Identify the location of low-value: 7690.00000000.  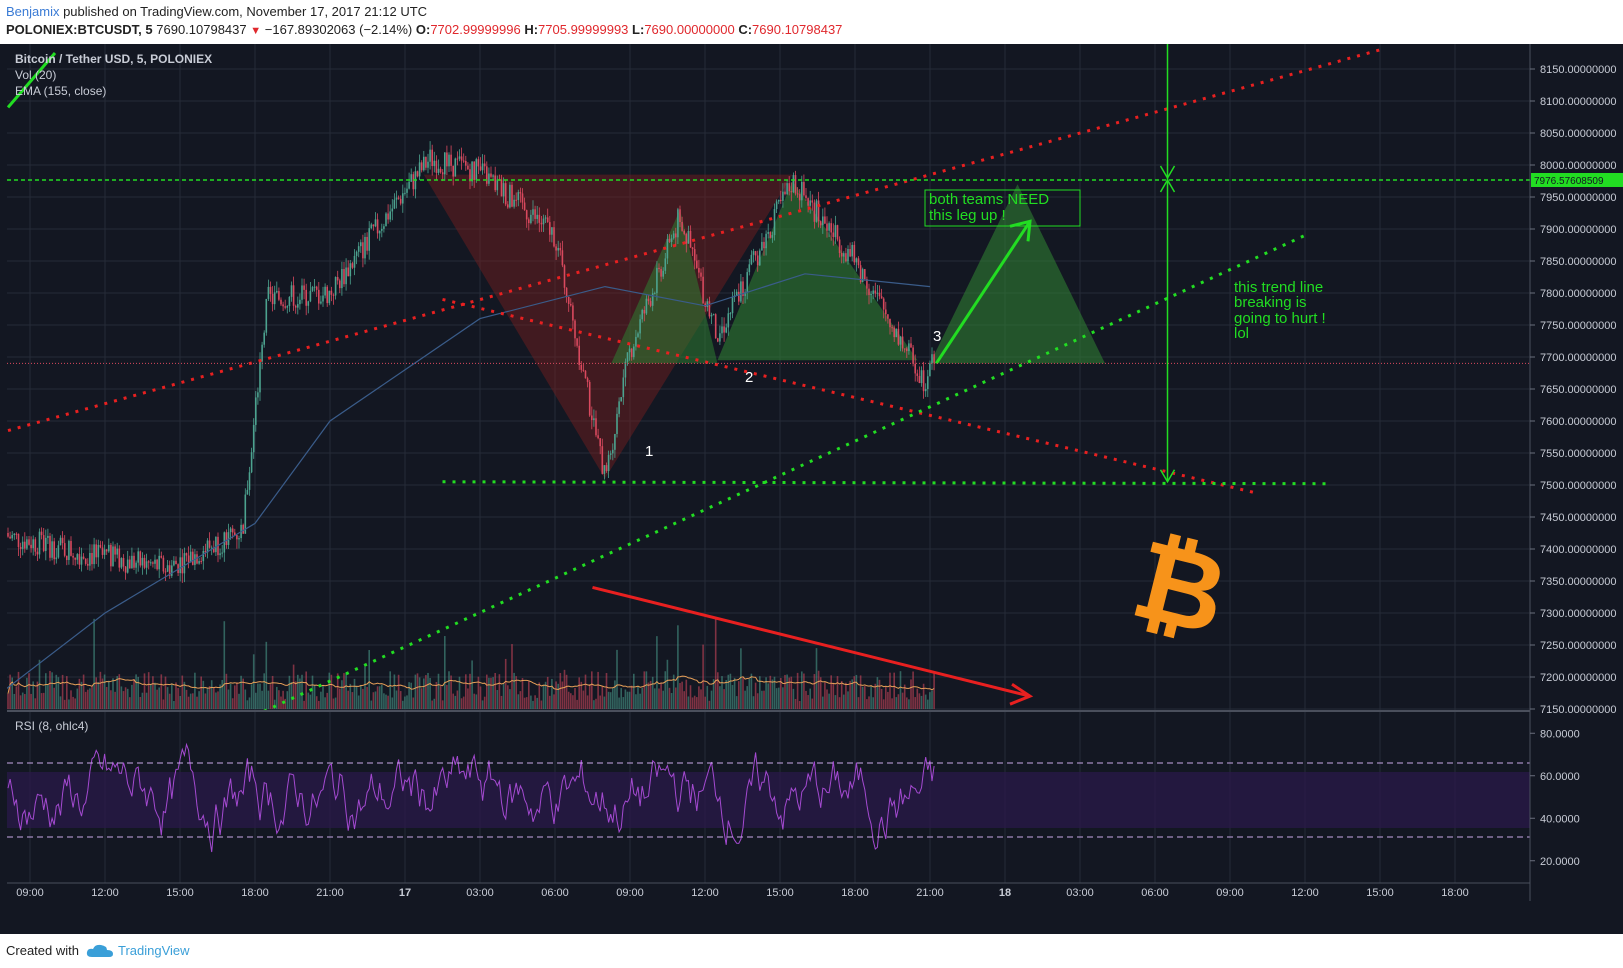
(689, 29).